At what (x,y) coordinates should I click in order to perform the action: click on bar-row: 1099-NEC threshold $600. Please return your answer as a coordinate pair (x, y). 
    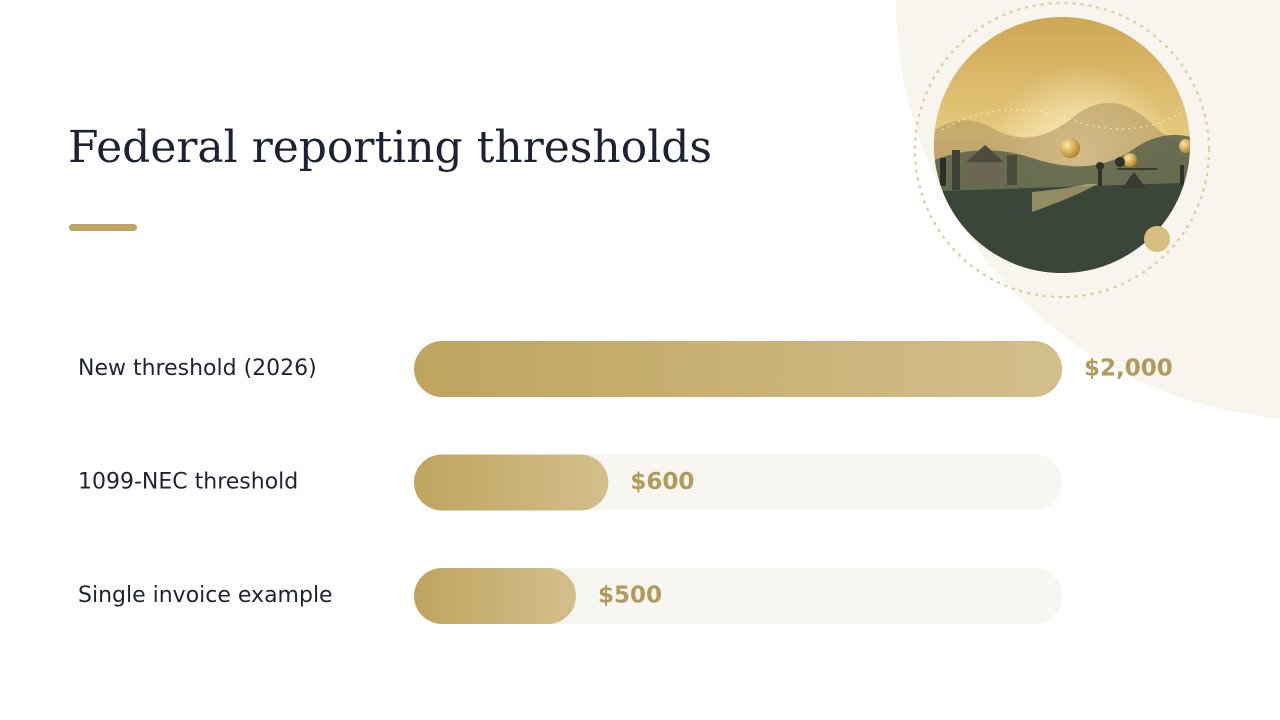
    Looking at the image, I should click on (570, 482).